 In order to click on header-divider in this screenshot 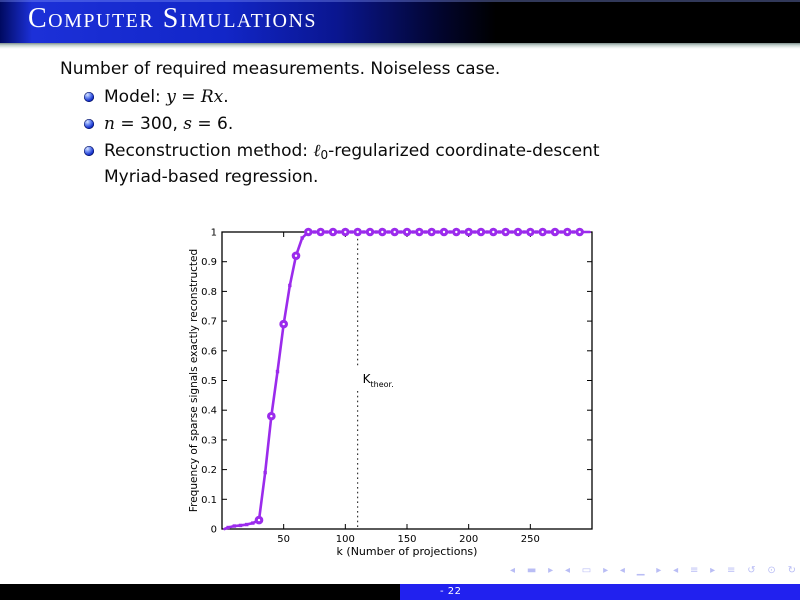, I will do `click(400, 46)`.